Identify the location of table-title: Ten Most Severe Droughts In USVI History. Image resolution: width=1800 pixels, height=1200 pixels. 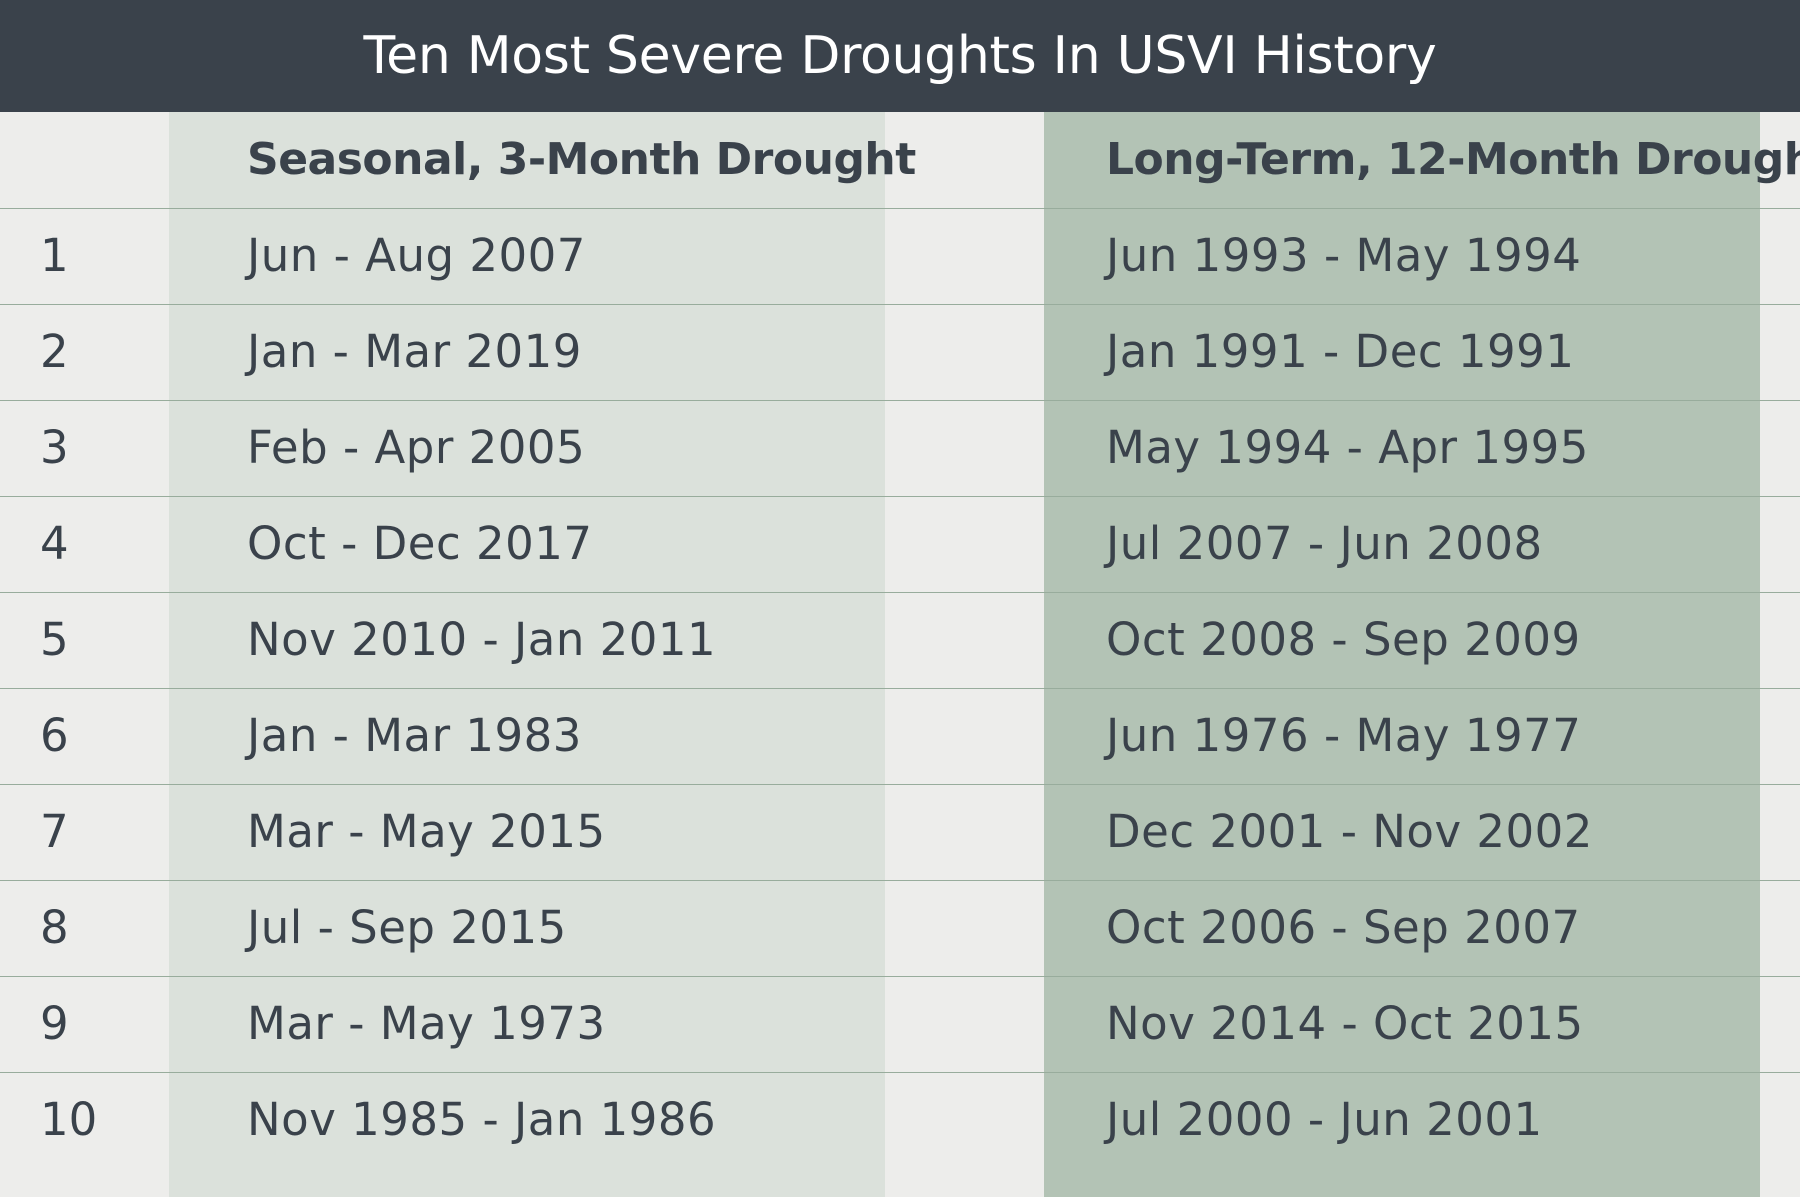
(900, 56).